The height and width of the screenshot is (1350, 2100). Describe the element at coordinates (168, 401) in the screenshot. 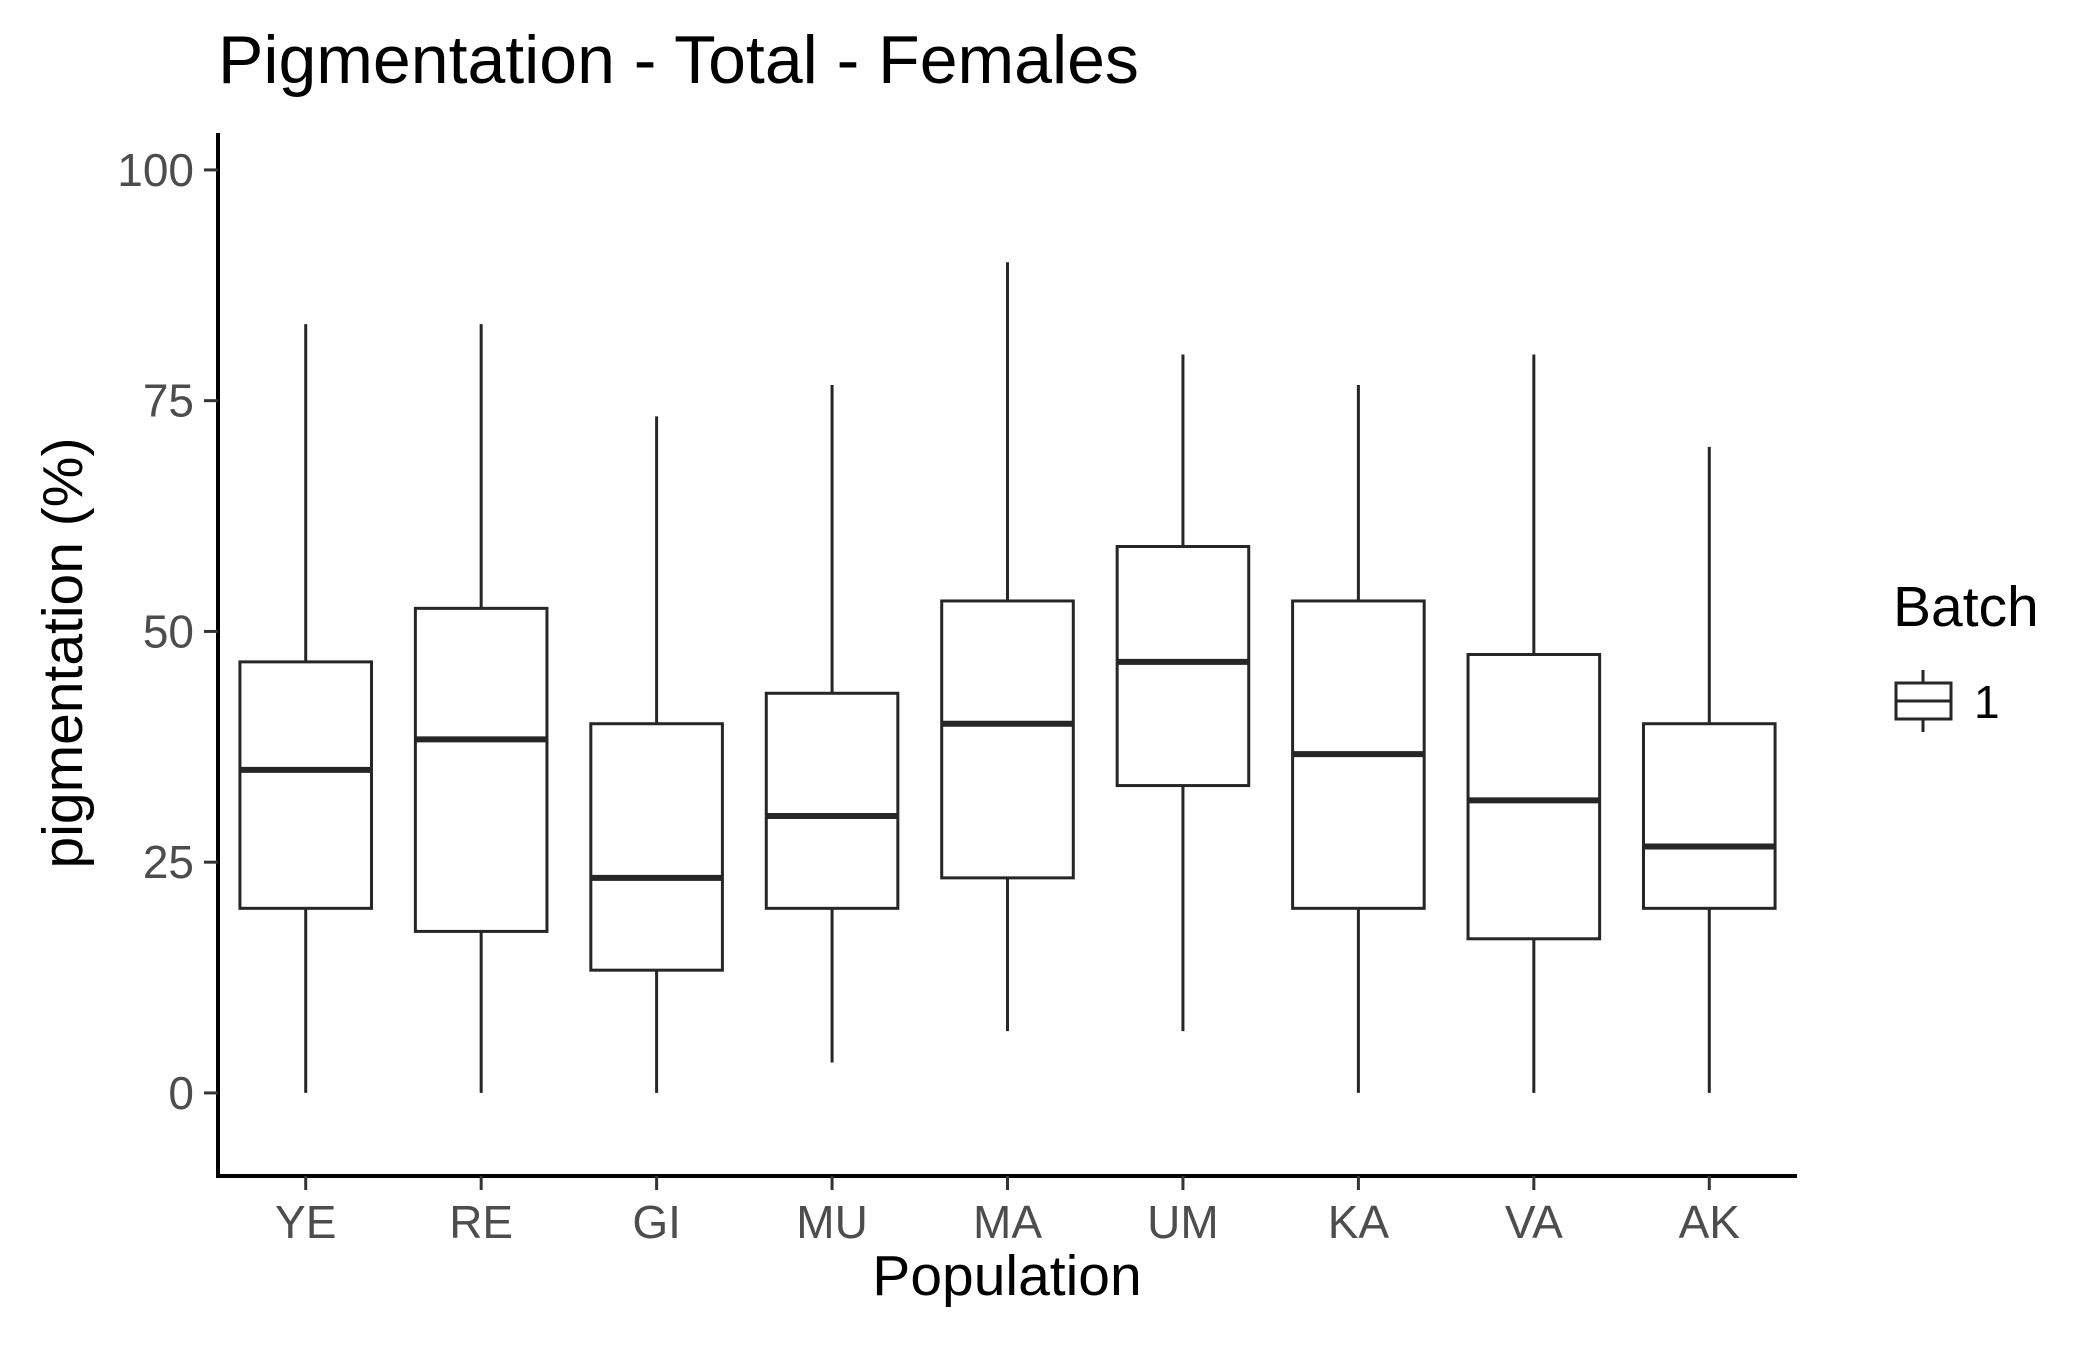

I see `y-tick-label: 75` at that location.